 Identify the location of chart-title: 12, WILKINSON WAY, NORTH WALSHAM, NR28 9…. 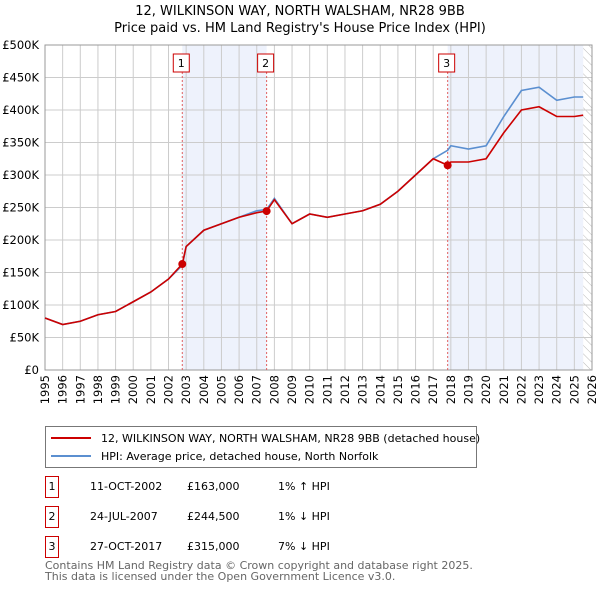
(300, 11).